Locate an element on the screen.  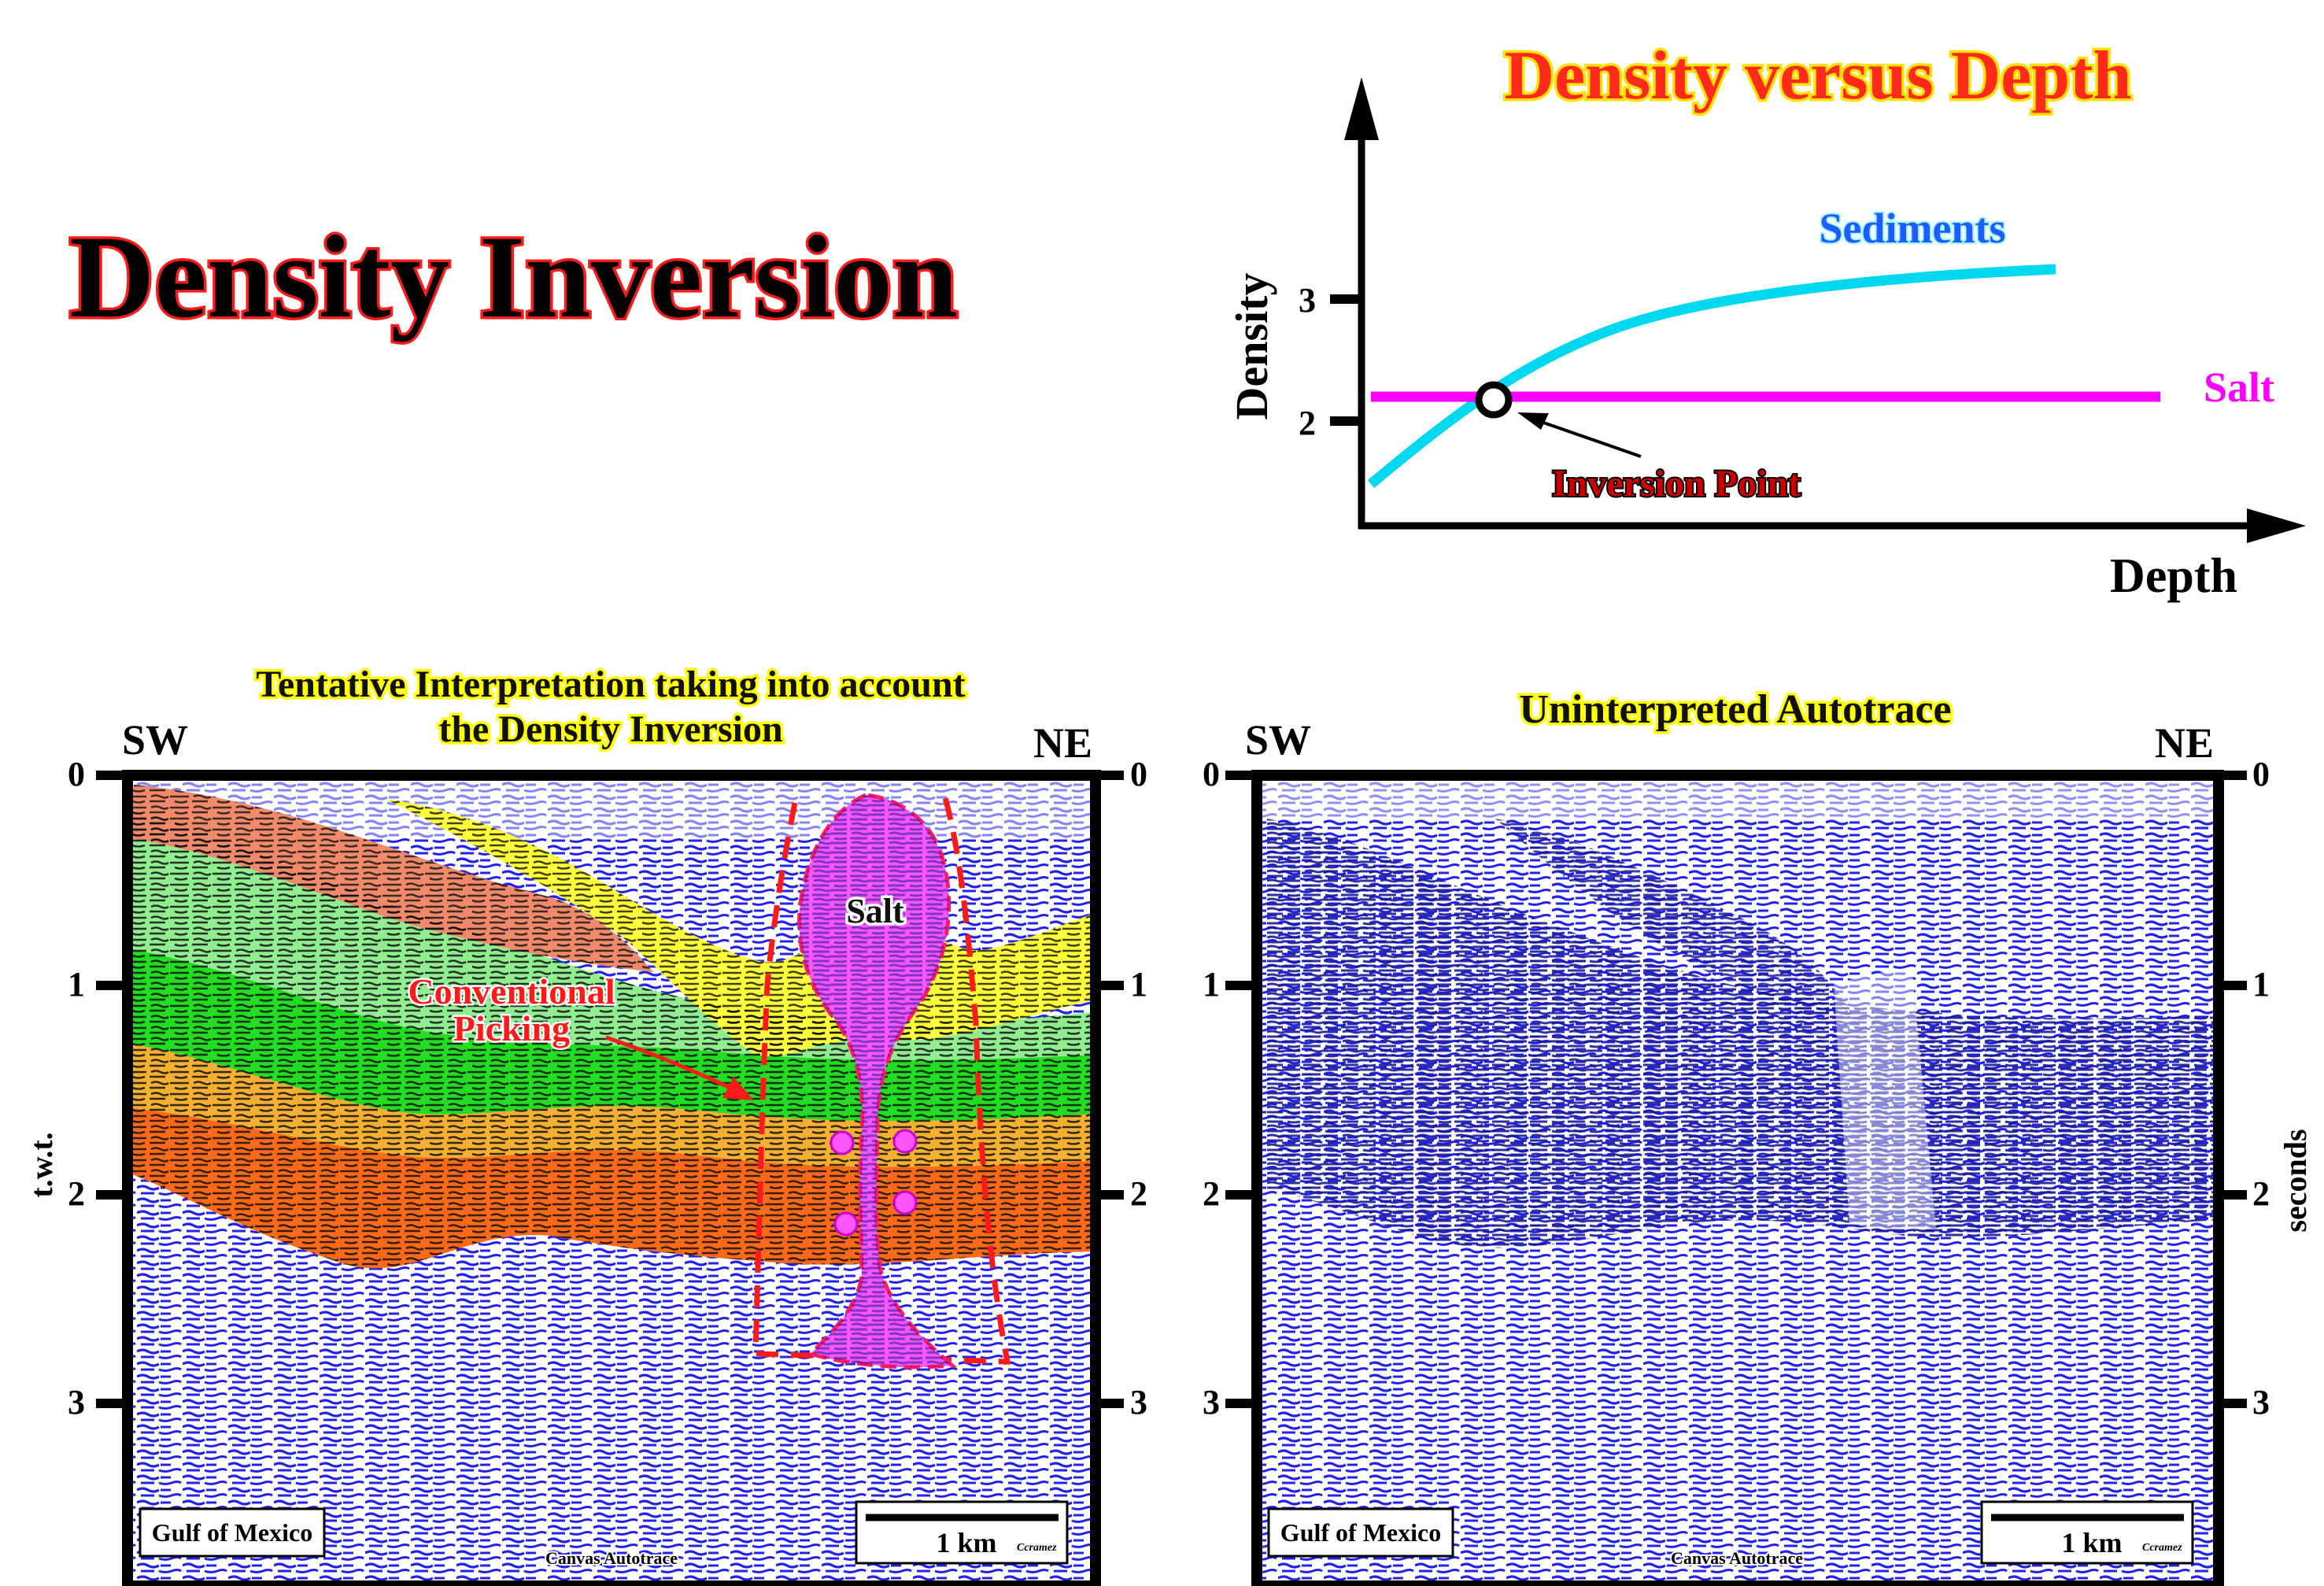
right-panel-title: Uninterpreted Autotrace is located at coordinates (1735, 709).